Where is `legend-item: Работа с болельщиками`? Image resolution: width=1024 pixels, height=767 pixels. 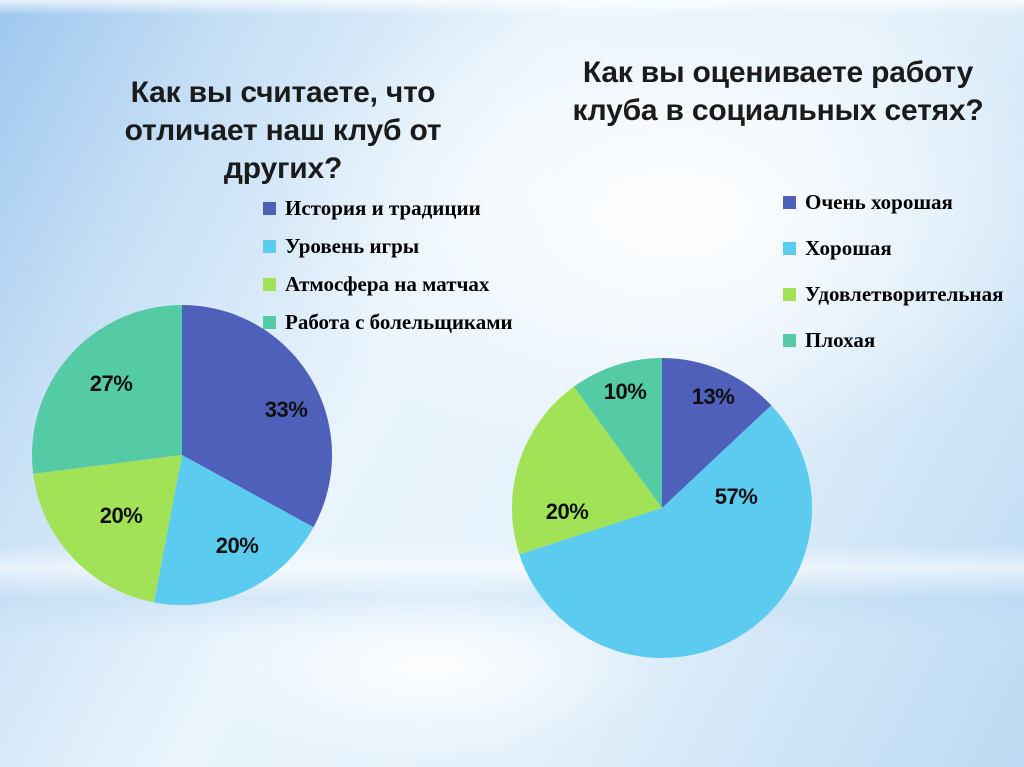 legend-item: Работа с болельщиками is located at coordinates (388, 322).